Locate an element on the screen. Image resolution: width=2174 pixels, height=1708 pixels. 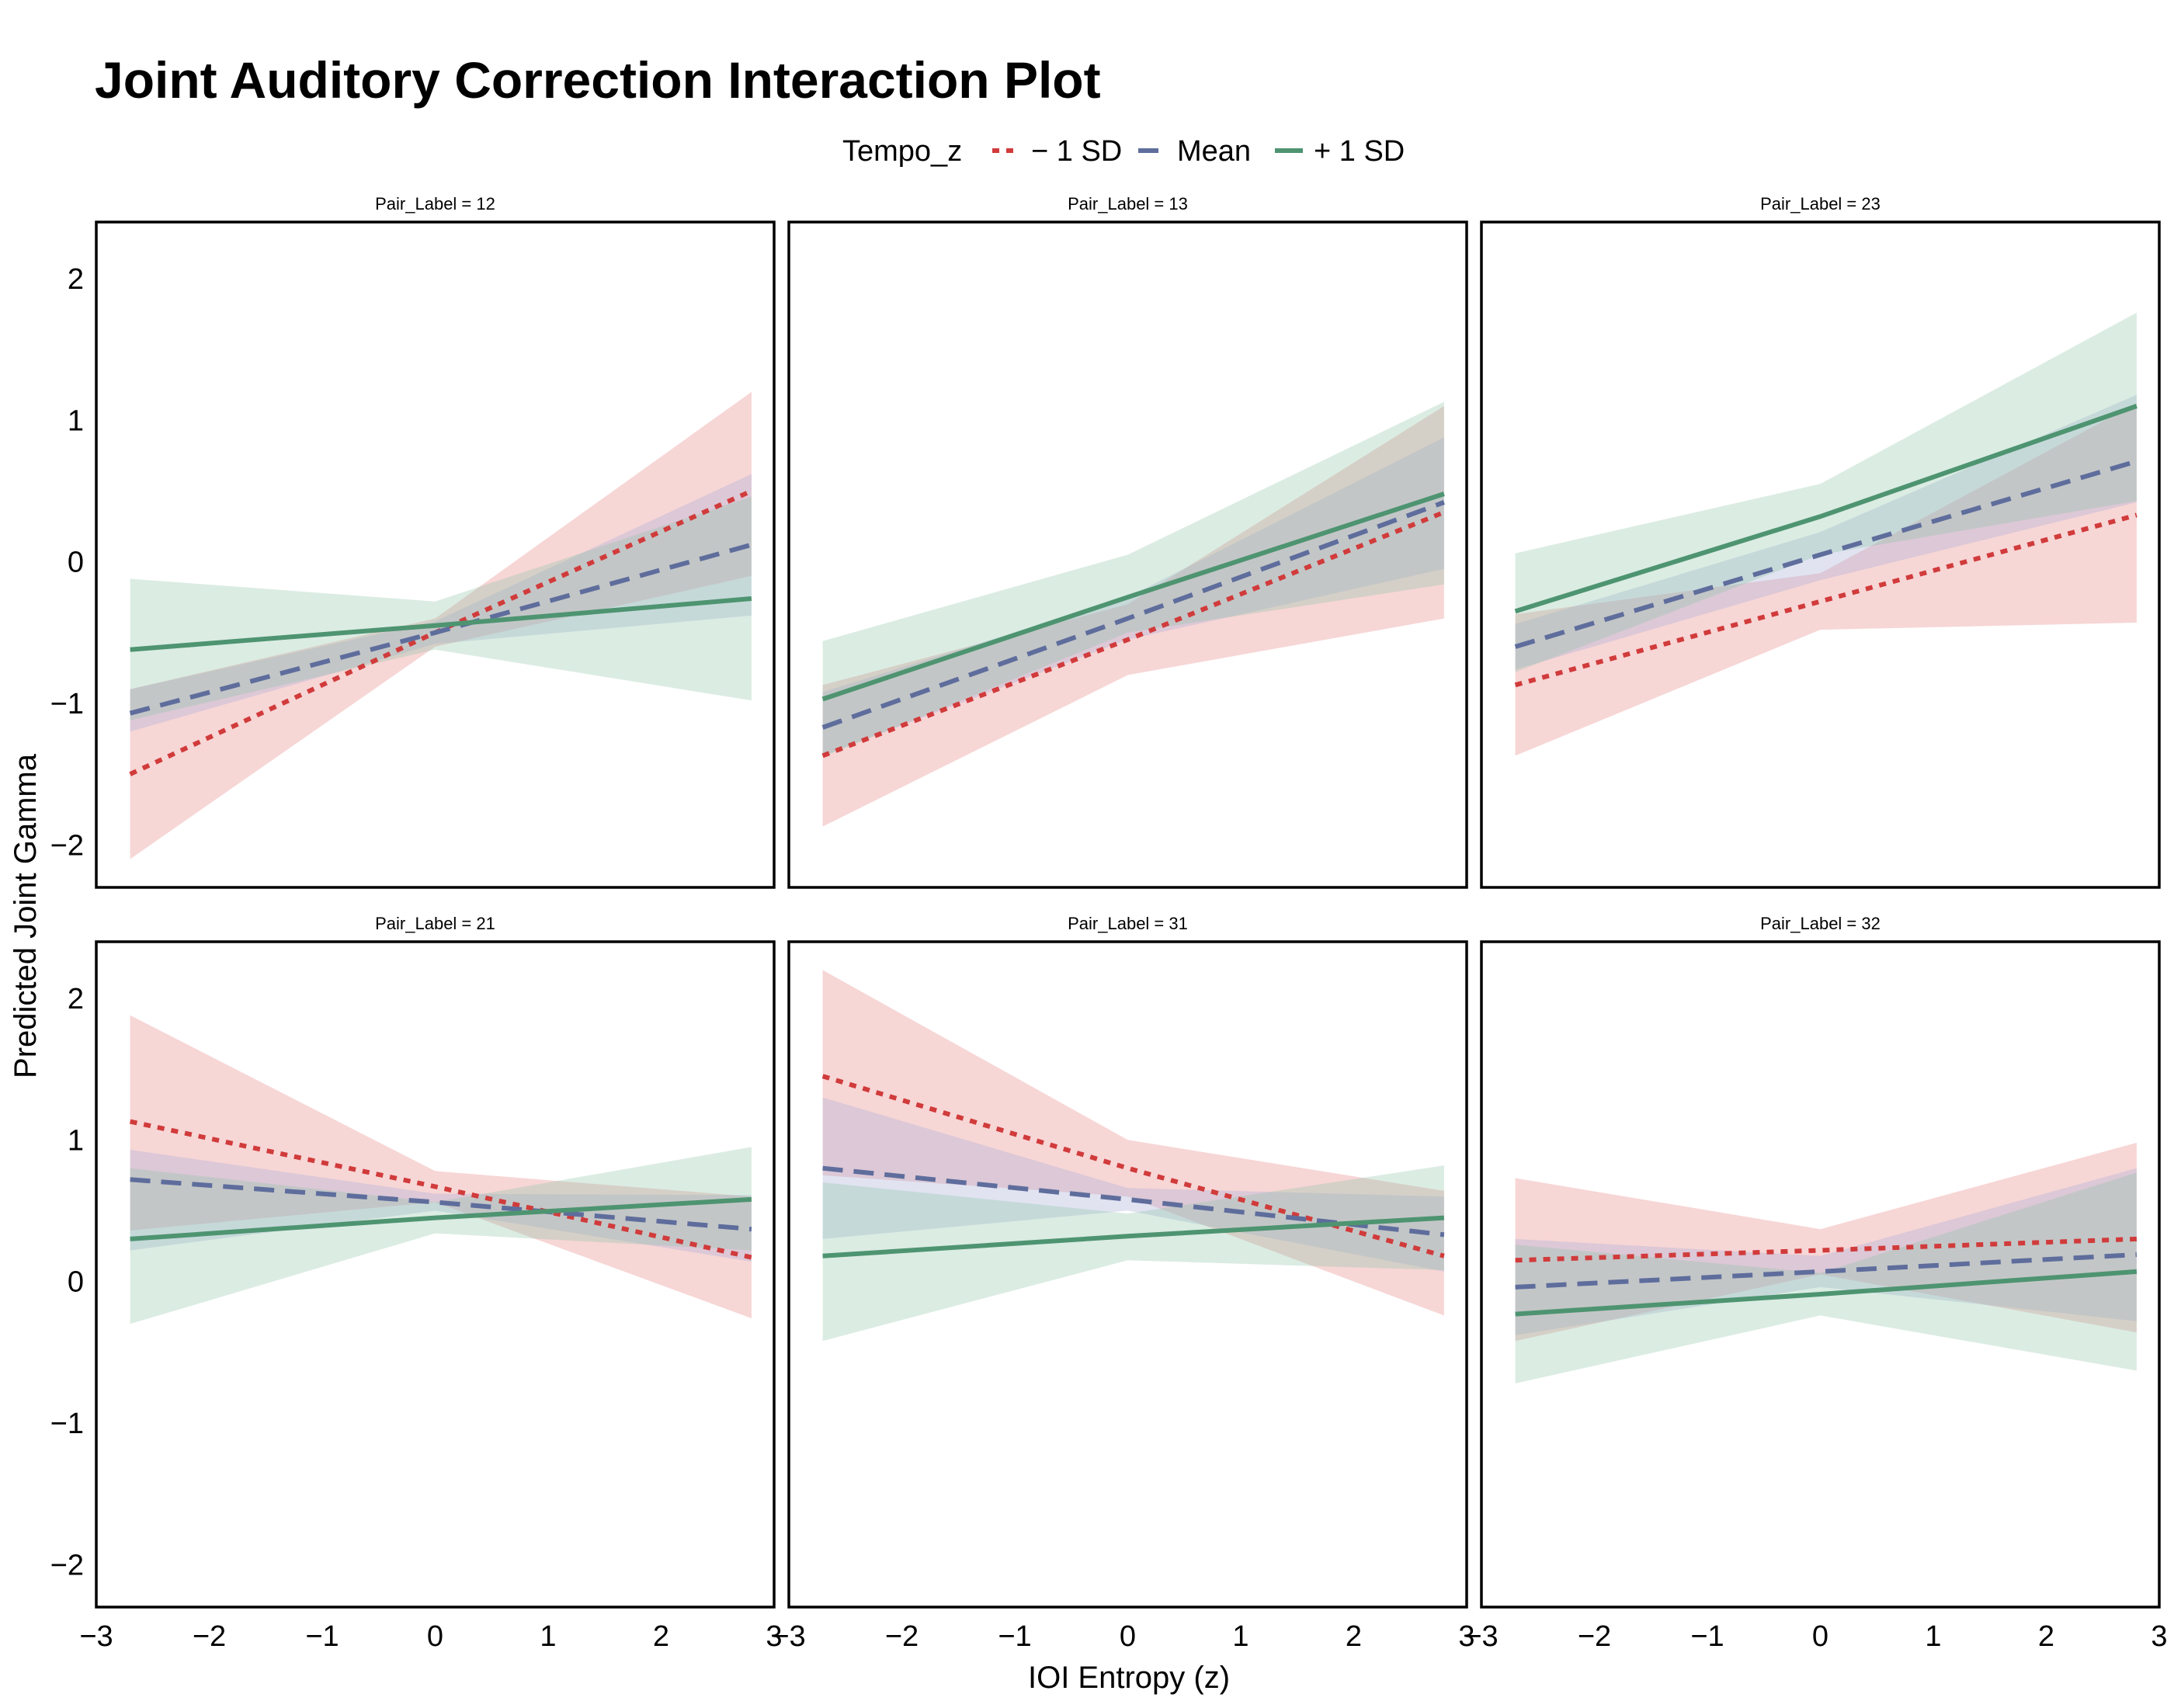
legend-title: Tempo_z is located at coordinates (902, 152).